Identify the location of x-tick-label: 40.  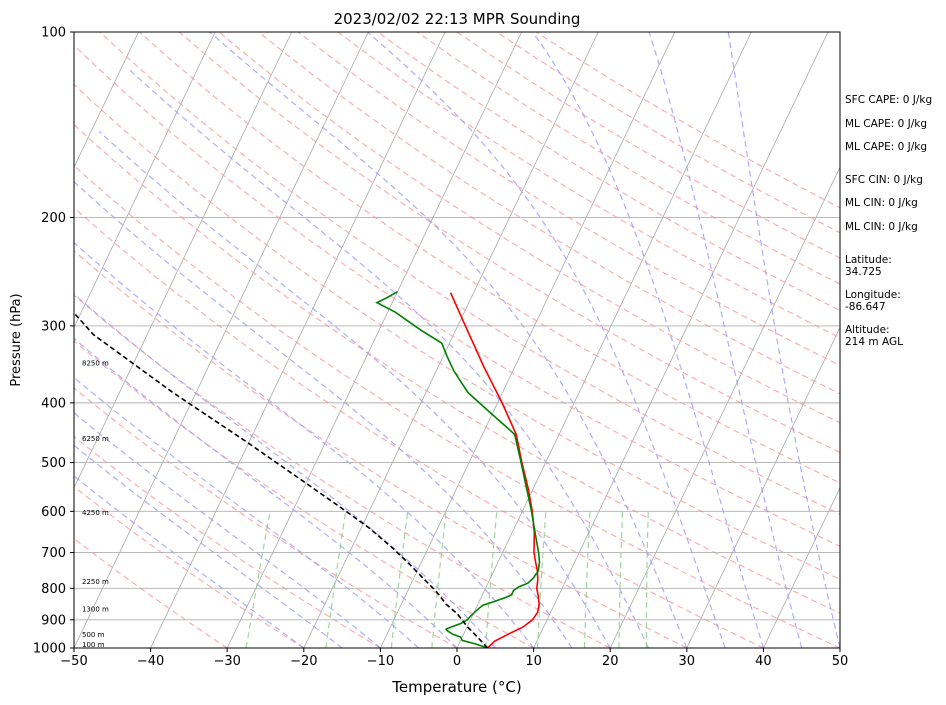
(763, 661).